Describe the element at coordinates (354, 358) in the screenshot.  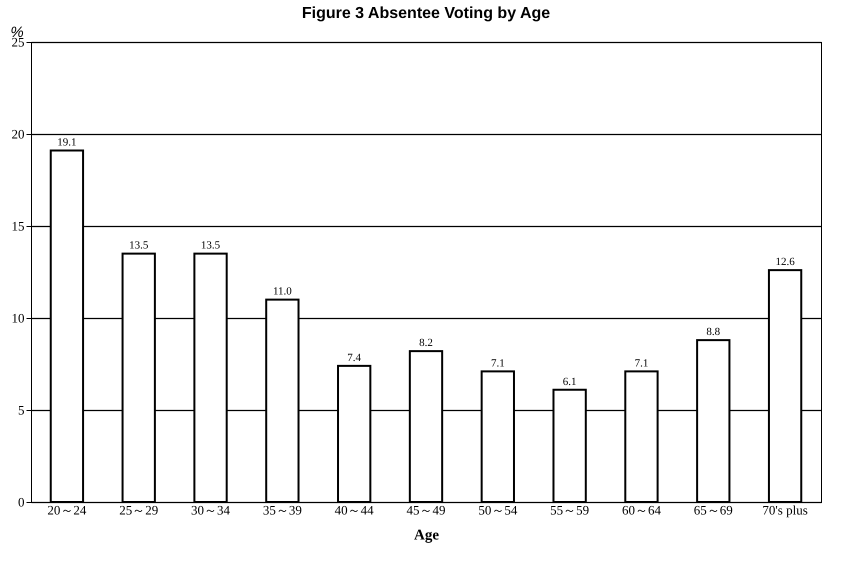
I see `data-label: 7.4` at that location.